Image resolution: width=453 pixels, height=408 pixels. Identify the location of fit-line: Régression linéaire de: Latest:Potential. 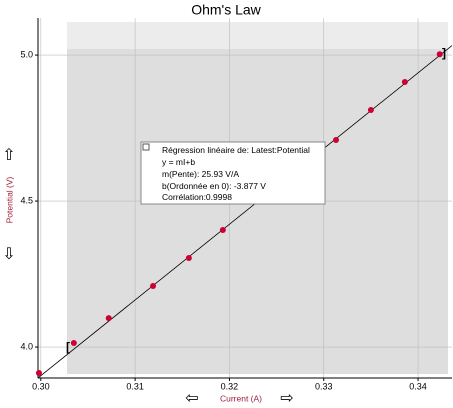
(236, 150).